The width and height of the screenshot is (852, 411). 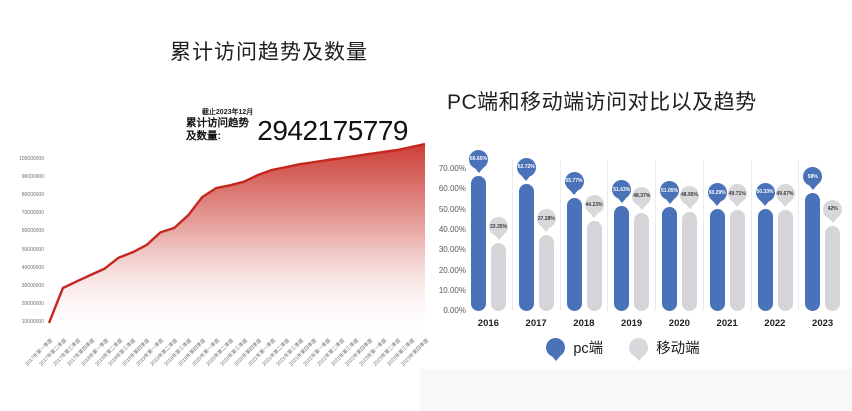 What do you see at coordinates (546, 221) in the screenshot?
I see `mobile-value-balloon: 37.28%` at bounding box center [546, 221].